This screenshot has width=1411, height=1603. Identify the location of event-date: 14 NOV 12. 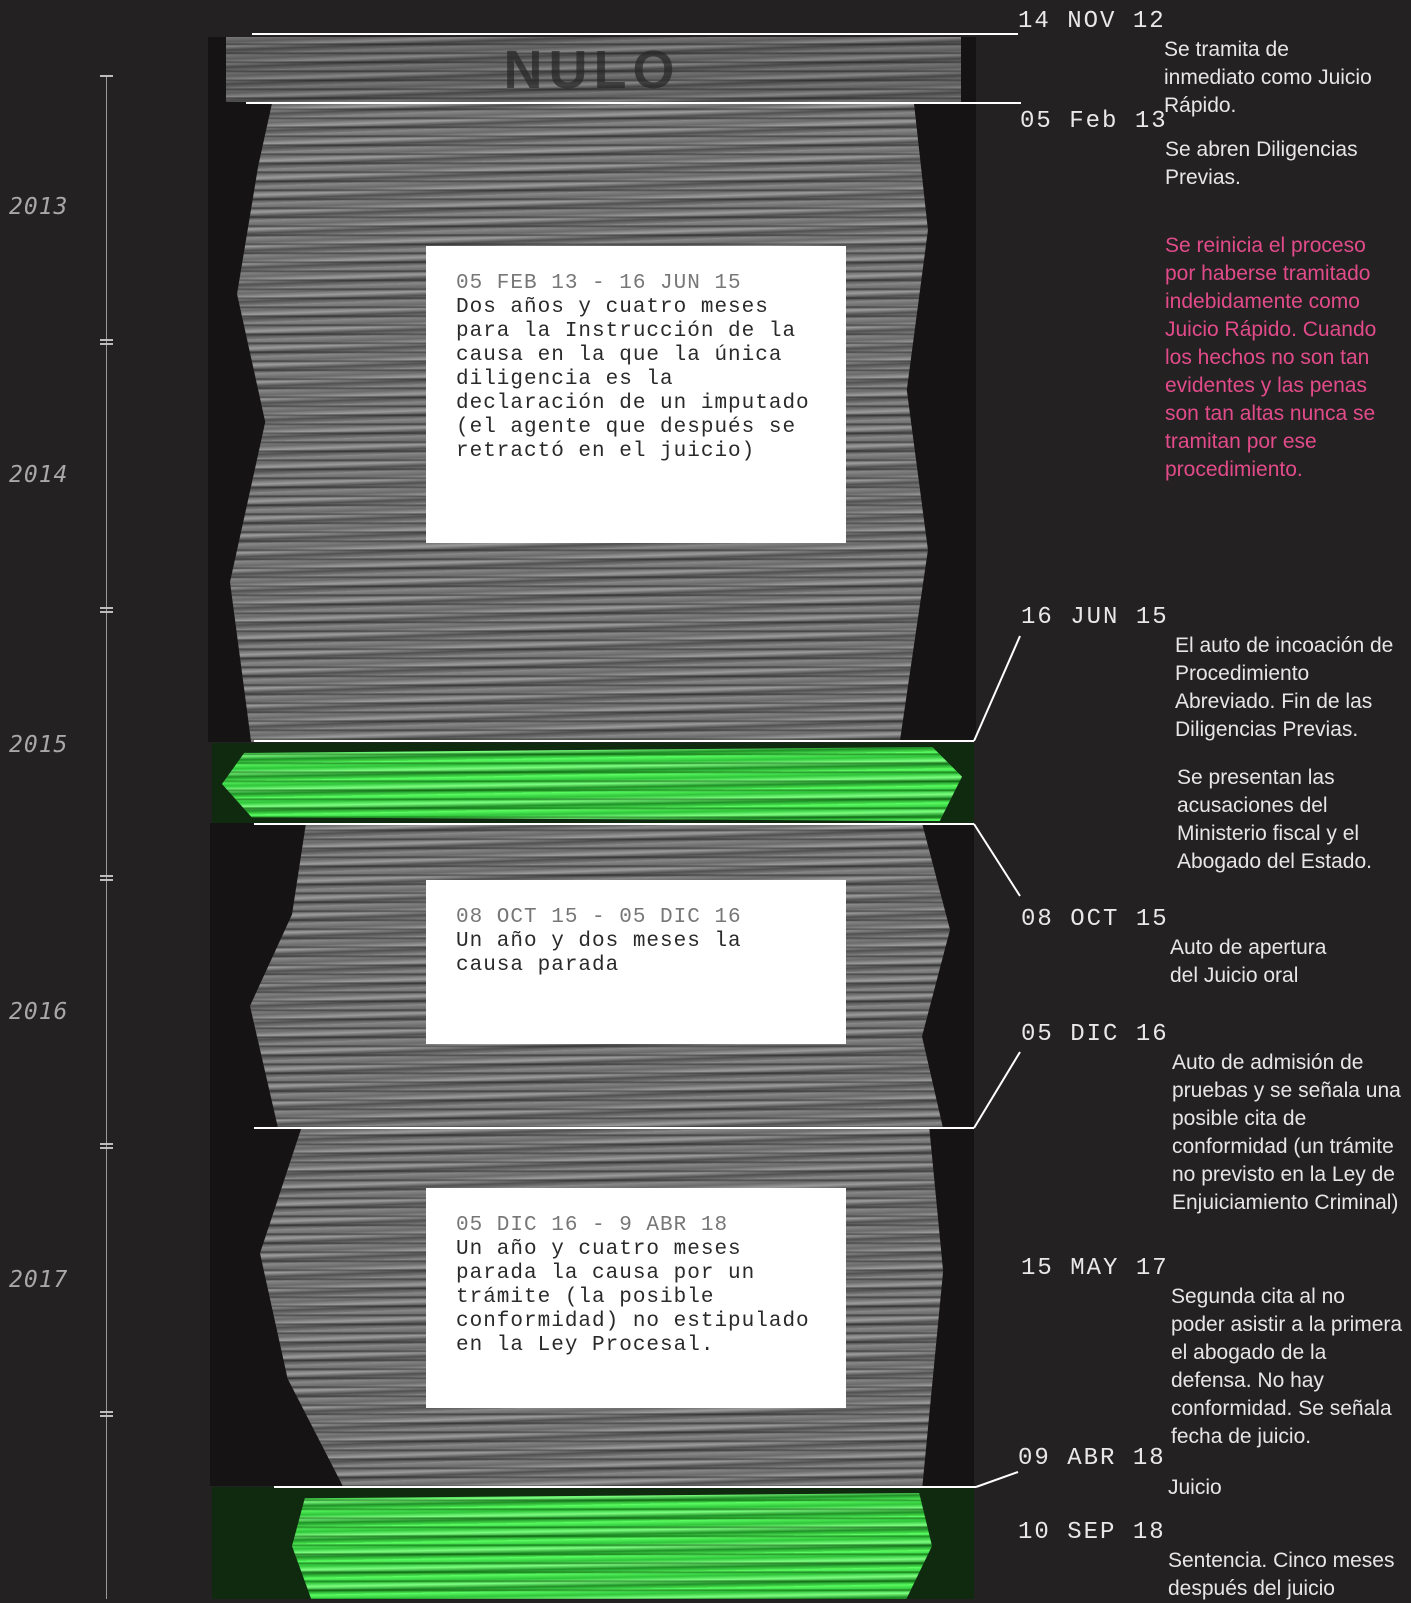
(1092, 21).